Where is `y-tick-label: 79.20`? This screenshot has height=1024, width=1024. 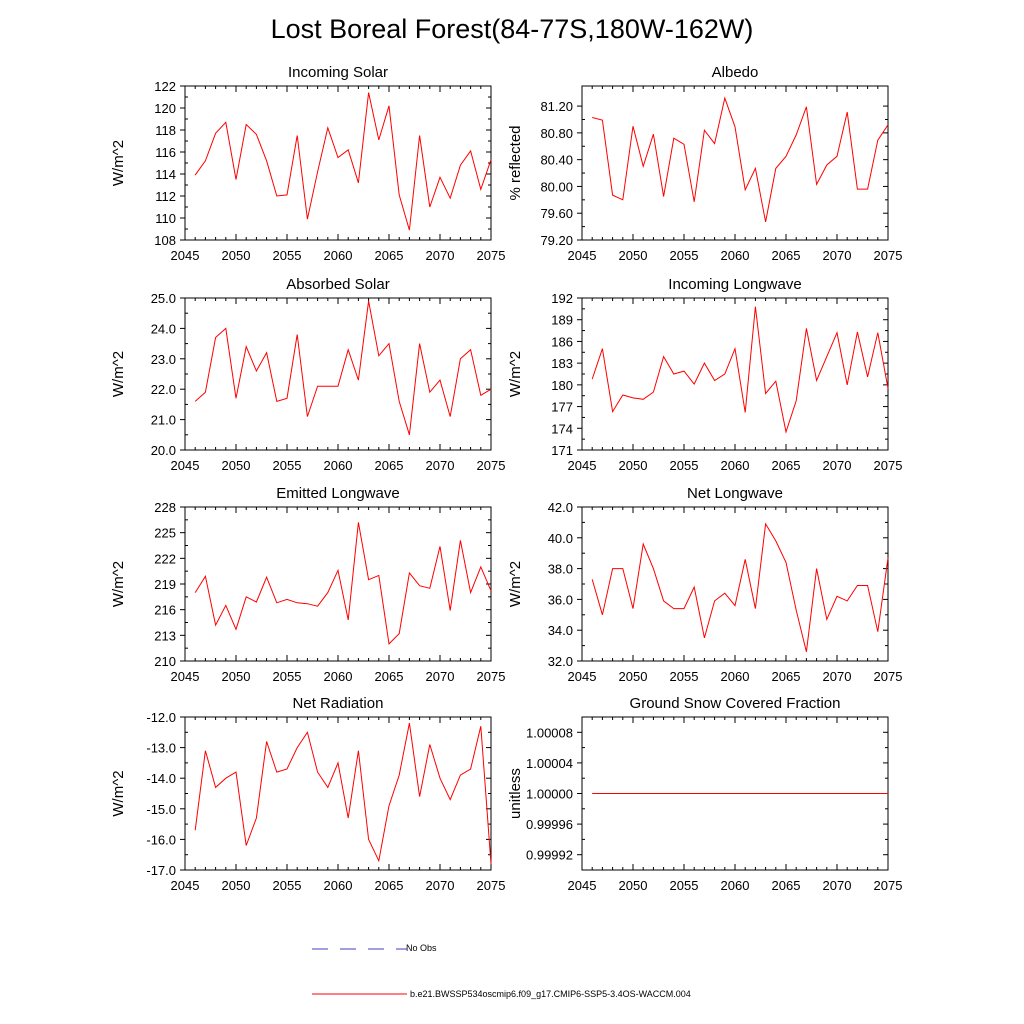 y-tick-label: 79.20 is located at coordinates (556, 240).